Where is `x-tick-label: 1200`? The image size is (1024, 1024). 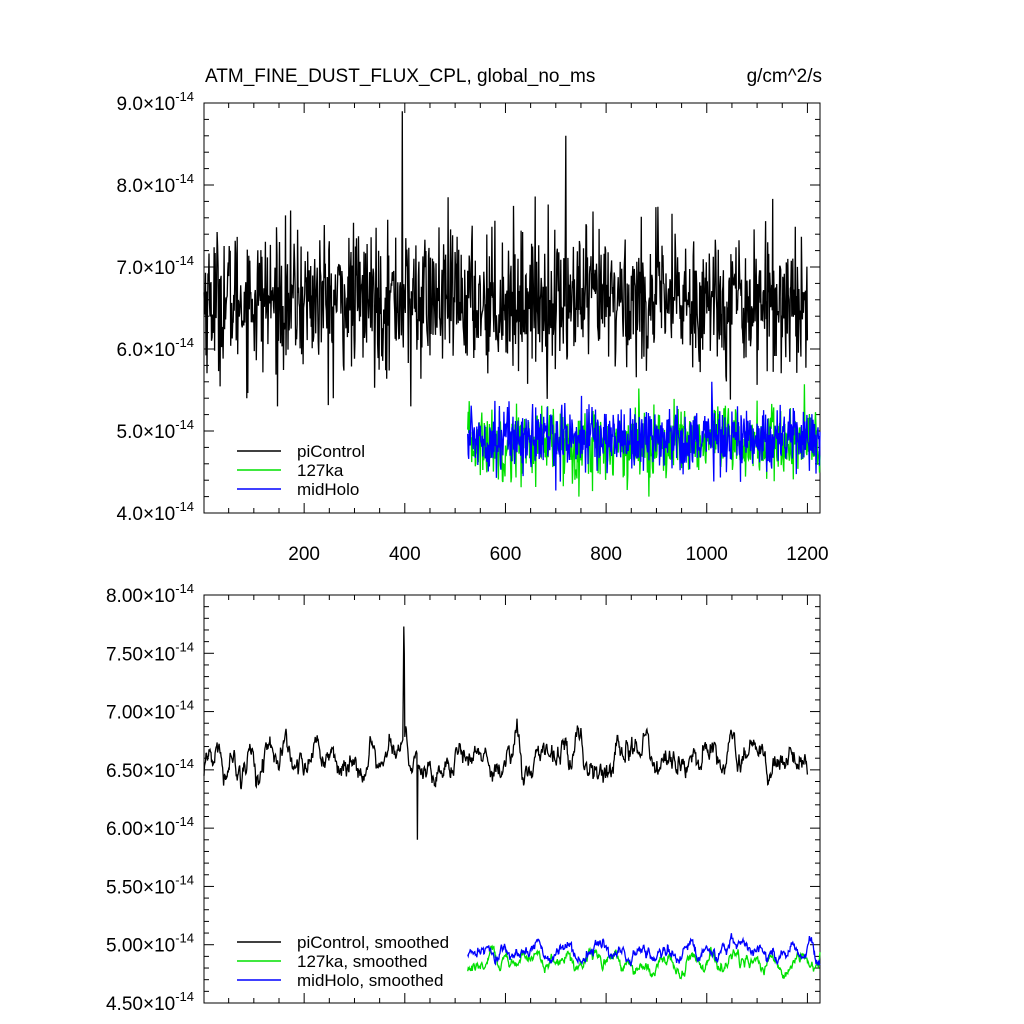 x-tick-label: 1200 is located at coordinates (807, 554).